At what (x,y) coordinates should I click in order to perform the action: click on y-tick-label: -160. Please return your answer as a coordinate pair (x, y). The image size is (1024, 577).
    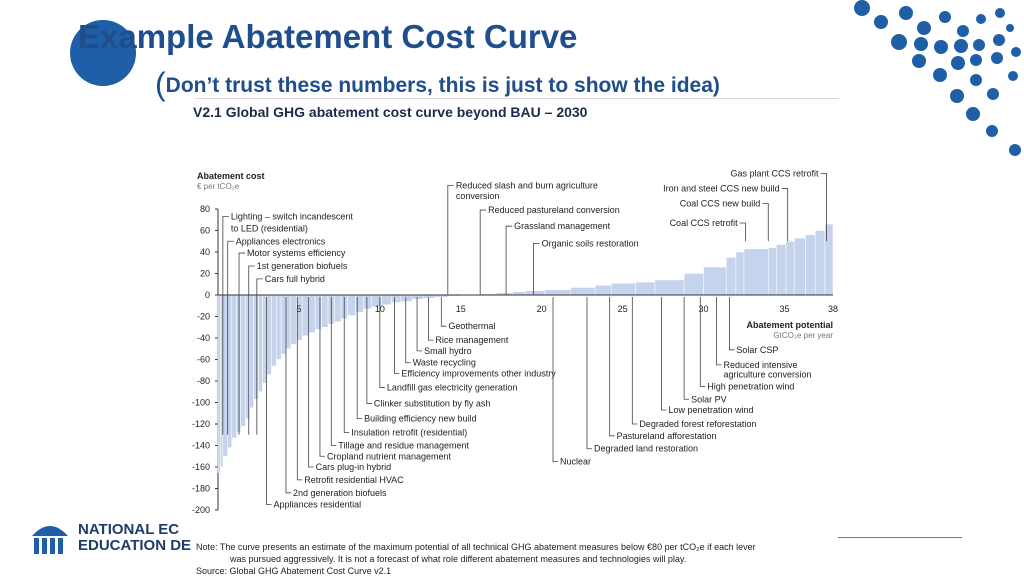
    Looking at the image, I should click on (201, 467).